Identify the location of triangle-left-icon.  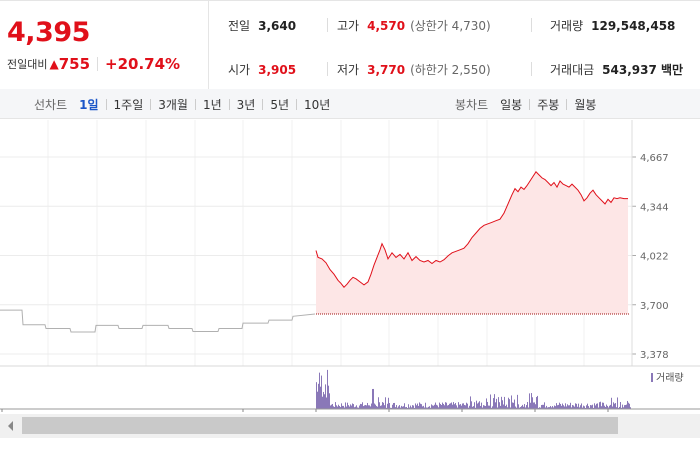
(10, 426).